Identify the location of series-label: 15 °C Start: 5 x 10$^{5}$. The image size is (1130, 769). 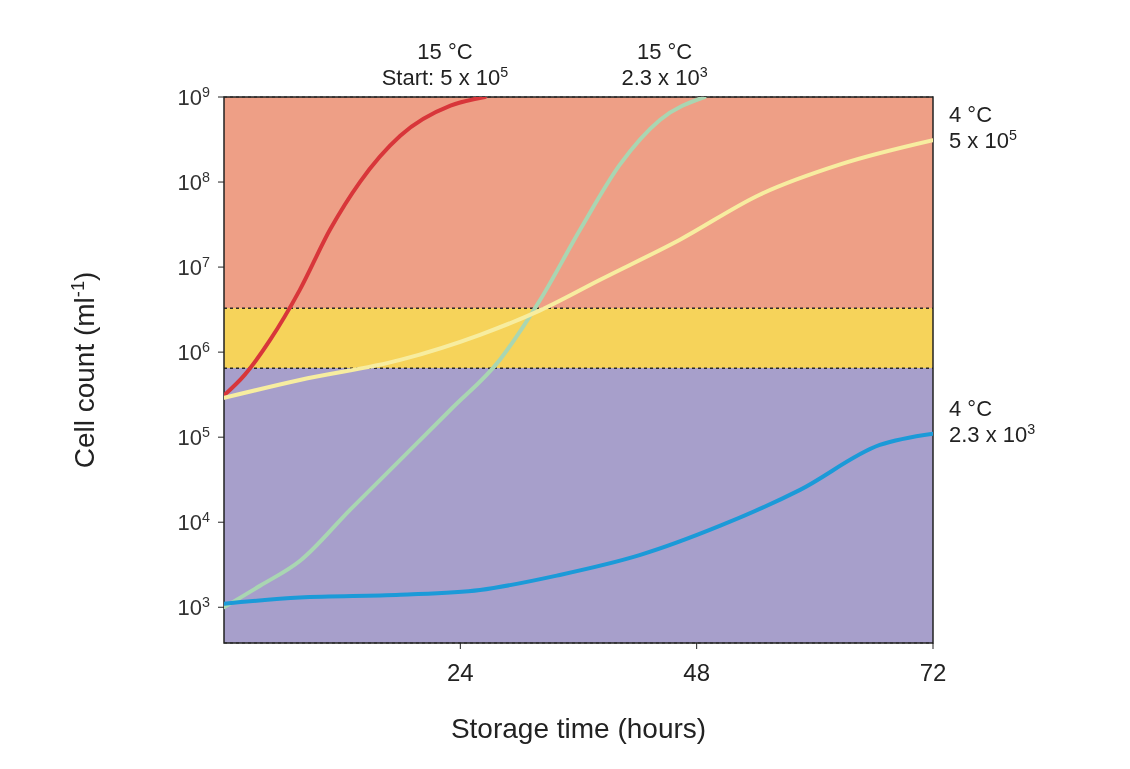
(445, 64).